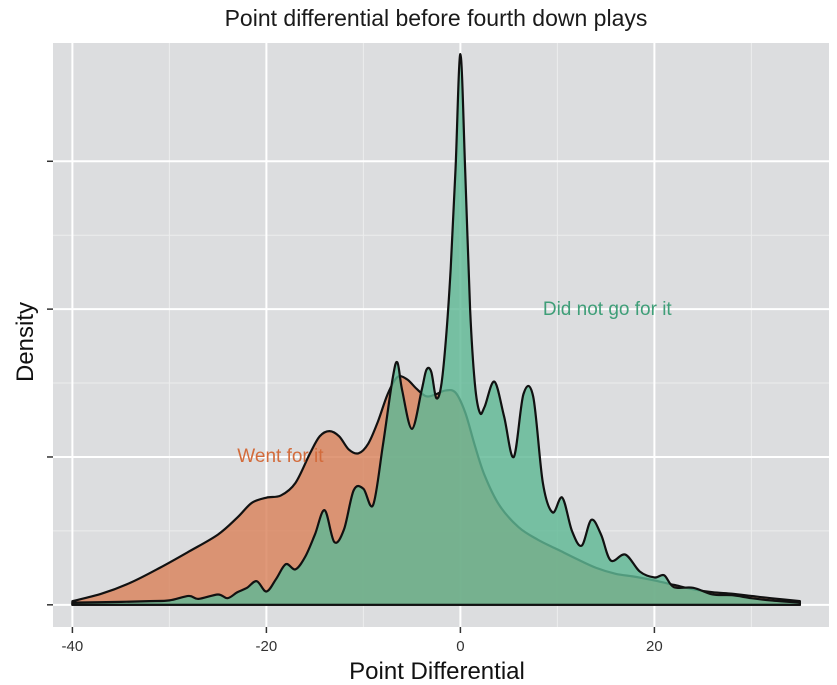 This screenshot has width=837, height=685. What do you see at coordinates (25, 342) in the screenshot?
I see `y-axis-title: Density` at bounding box center [25, 342].